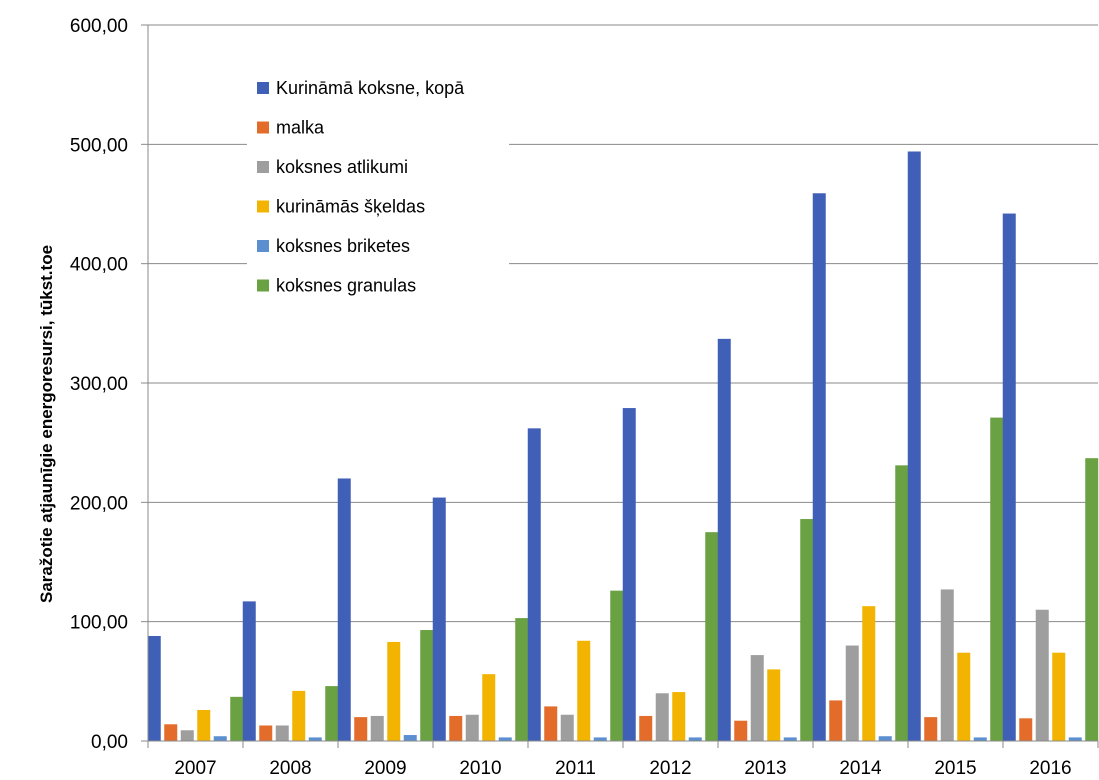 This screenshot has width=1099, height=780. What do you see at coordinates (342, 167) in the screenshot?
I see `legend-label: koksnes atlikumi` at bounding box center [342, 167].